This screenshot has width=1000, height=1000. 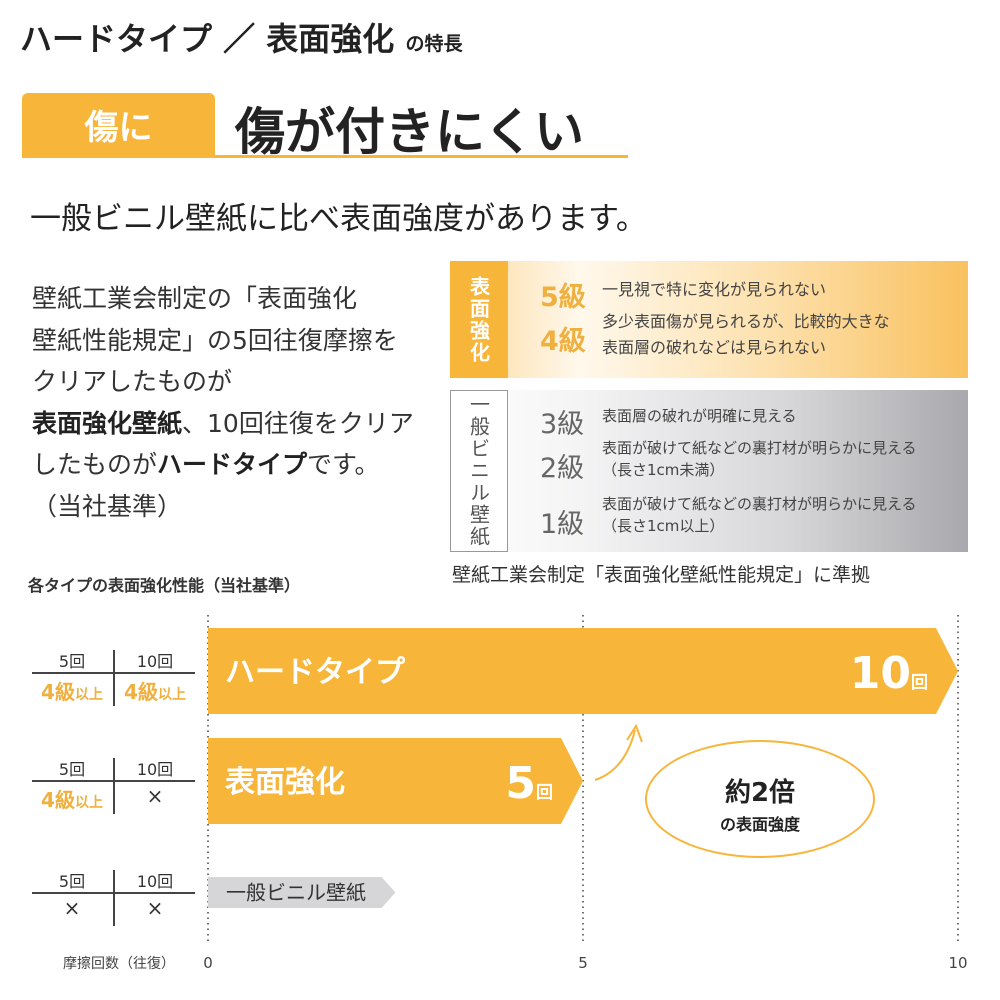 I want to click on grade-desc: 多少表面傷が見られるが、比較的大きな 表面層の破れなどは見られない, so click(x=746, y=335).